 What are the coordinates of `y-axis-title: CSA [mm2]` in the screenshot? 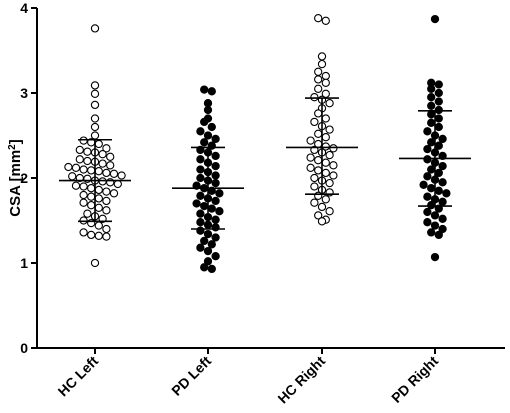 It's located at (16, 178).